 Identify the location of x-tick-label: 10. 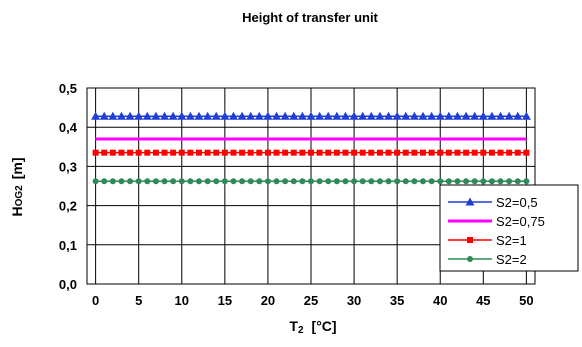
(182, 300).